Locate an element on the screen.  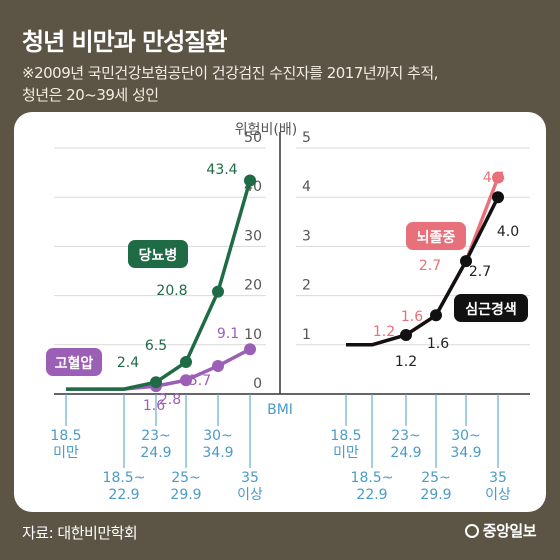
stroke-value-label: 1.2 is located at coordinates (384, 332).